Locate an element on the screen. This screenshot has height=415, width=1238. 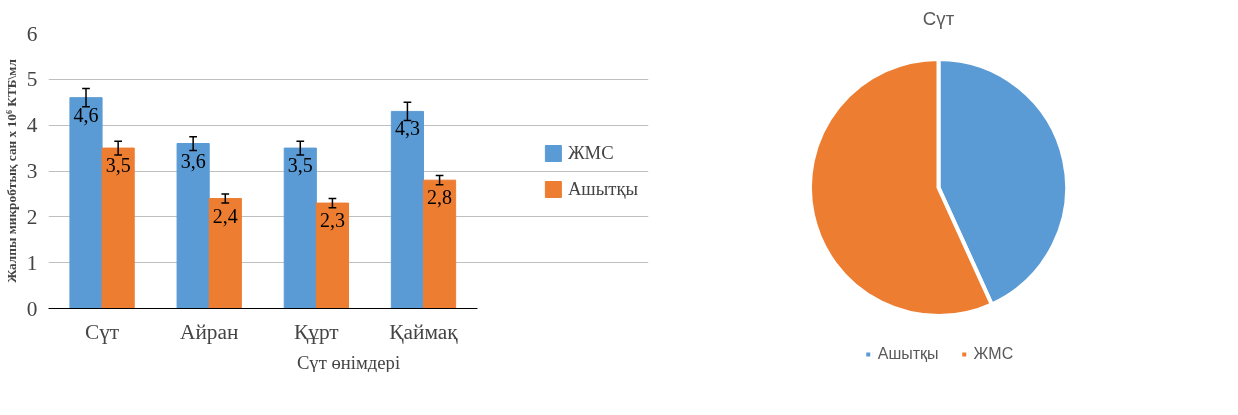
y-axis-title: Жалпы микробтық сан х 10⁶ КТБ\мл is located at coordinates (11, 170).